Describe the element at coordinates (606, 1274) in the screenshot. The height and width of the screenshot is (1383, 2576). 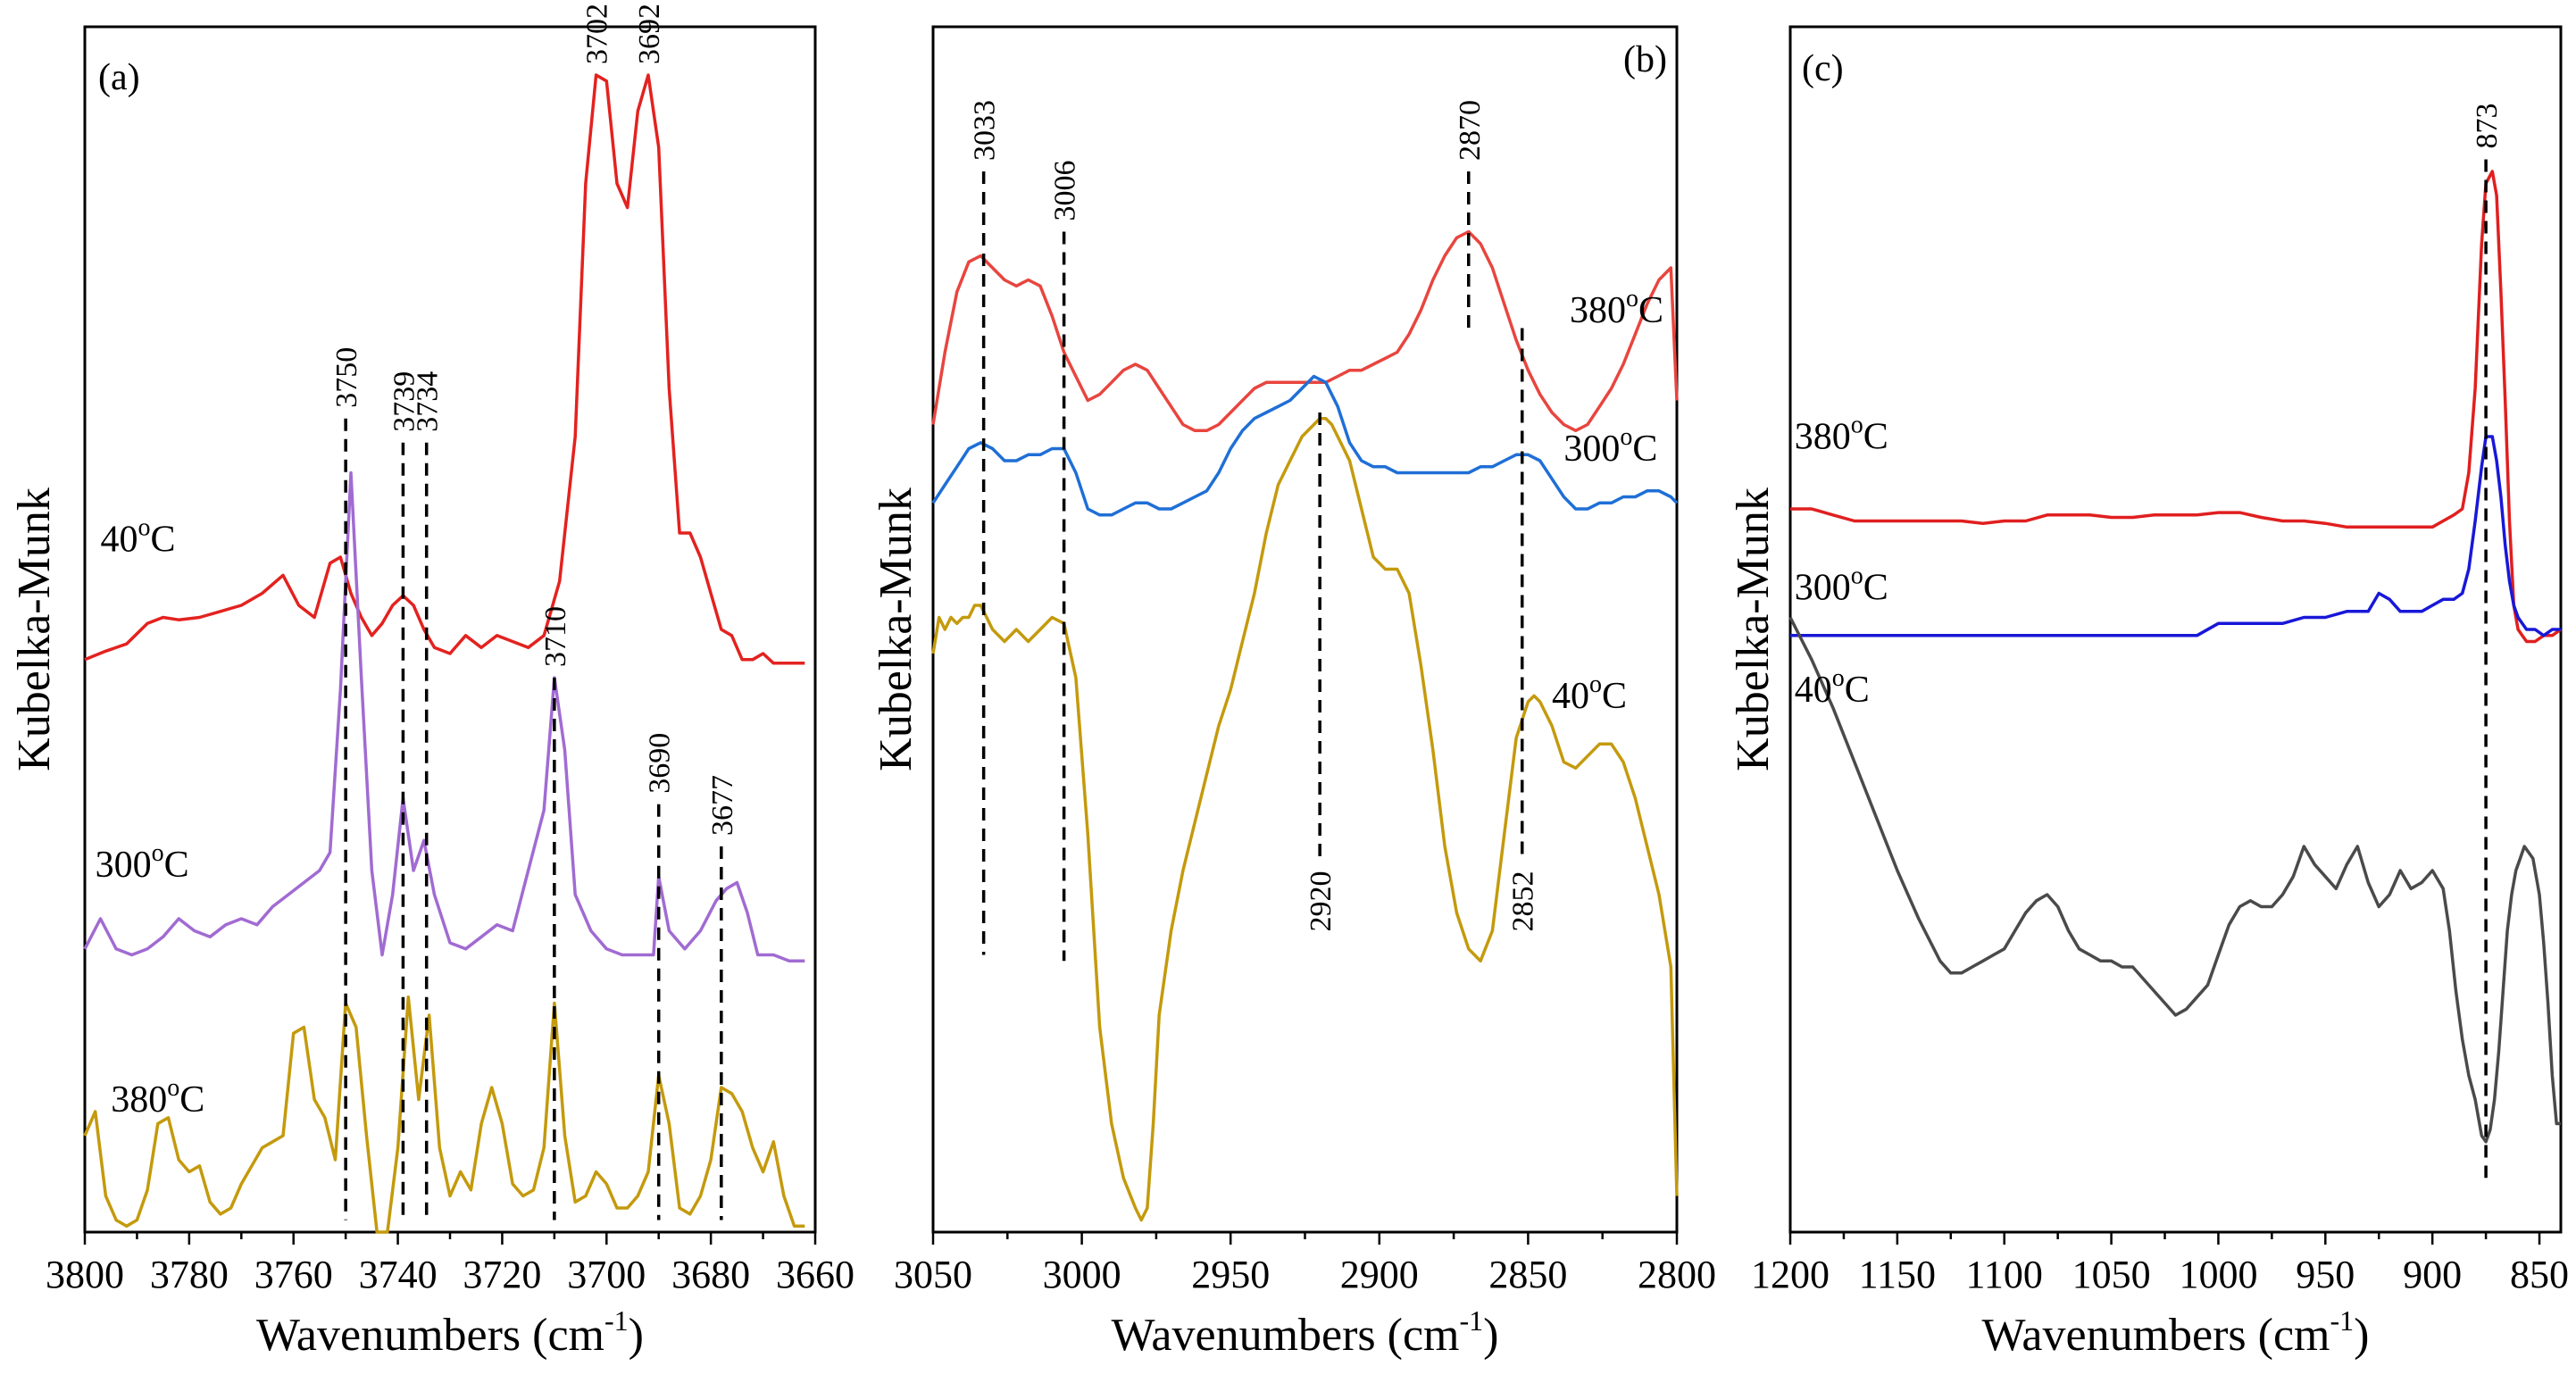
I see `x-tick-label: 3700` at that location.